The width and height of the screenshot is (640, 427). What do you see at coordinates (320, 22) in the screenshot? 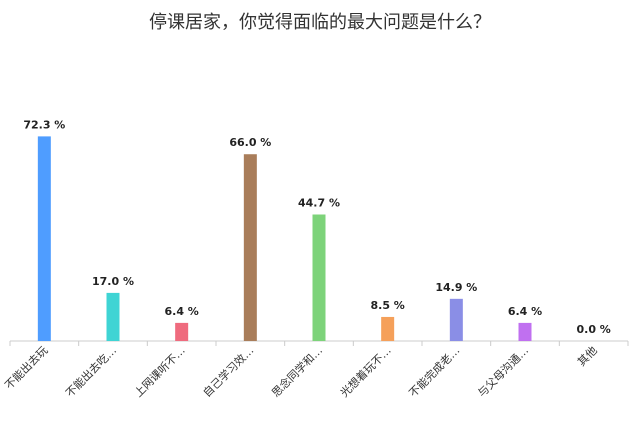
I see `chart-title: 停课居家，你觉得面临的最大问题是什么？` at bounding box center [320, 22].